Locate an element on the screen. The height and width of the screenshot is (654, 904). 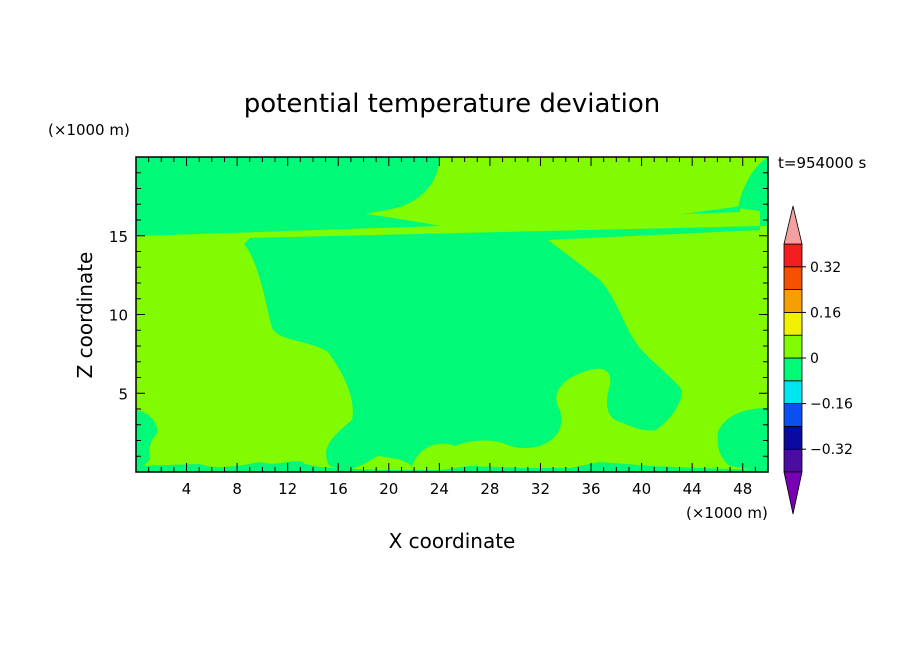
x-tick-label: 8 is located at coordinates (237, 489).